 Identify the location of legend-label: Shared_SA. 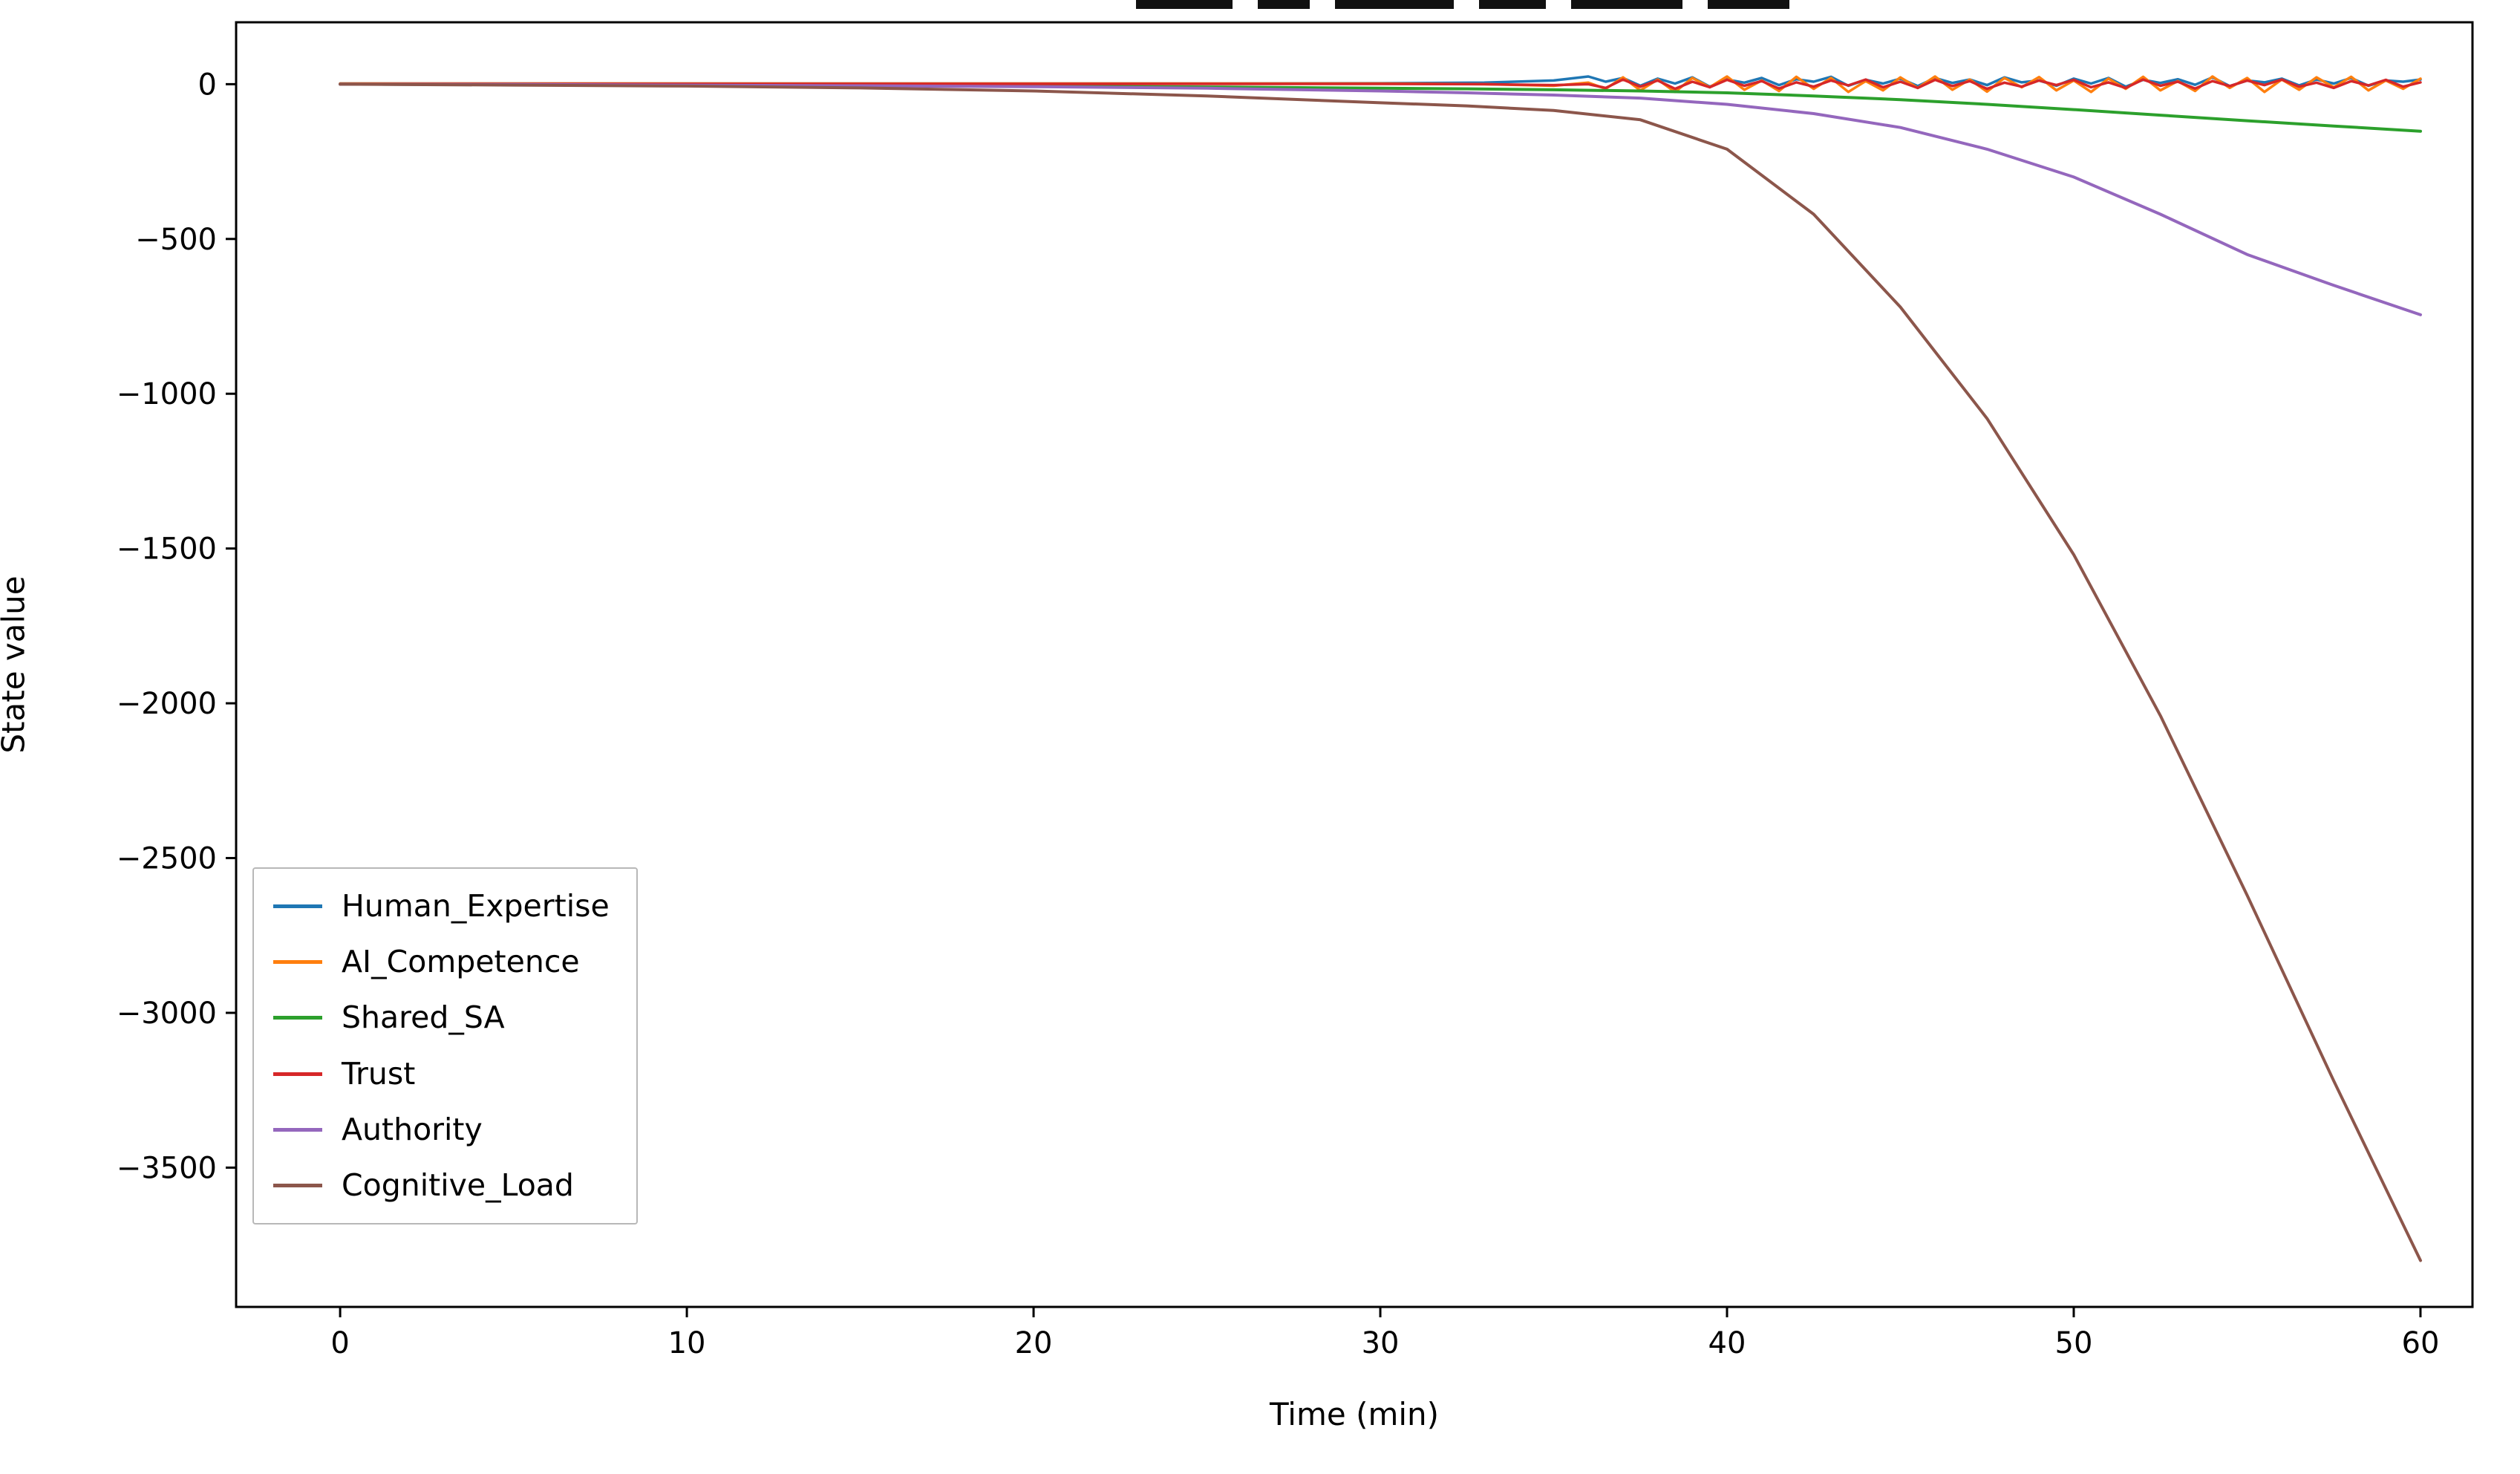
(423, 1017).